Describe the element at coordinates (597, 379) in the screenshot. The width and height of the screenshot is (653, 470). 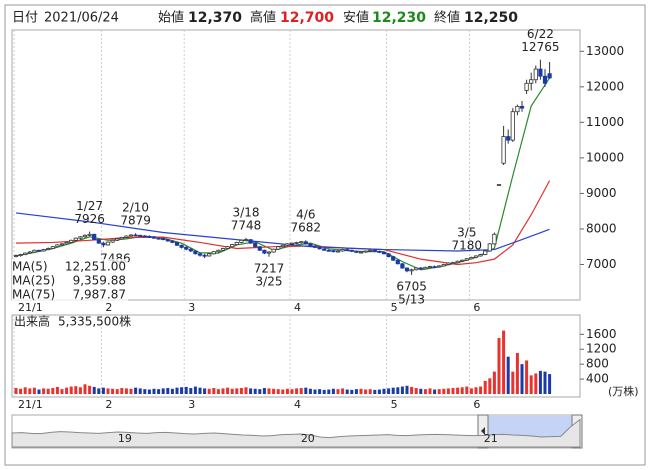
I see `y-tick-label: 400` at that location.